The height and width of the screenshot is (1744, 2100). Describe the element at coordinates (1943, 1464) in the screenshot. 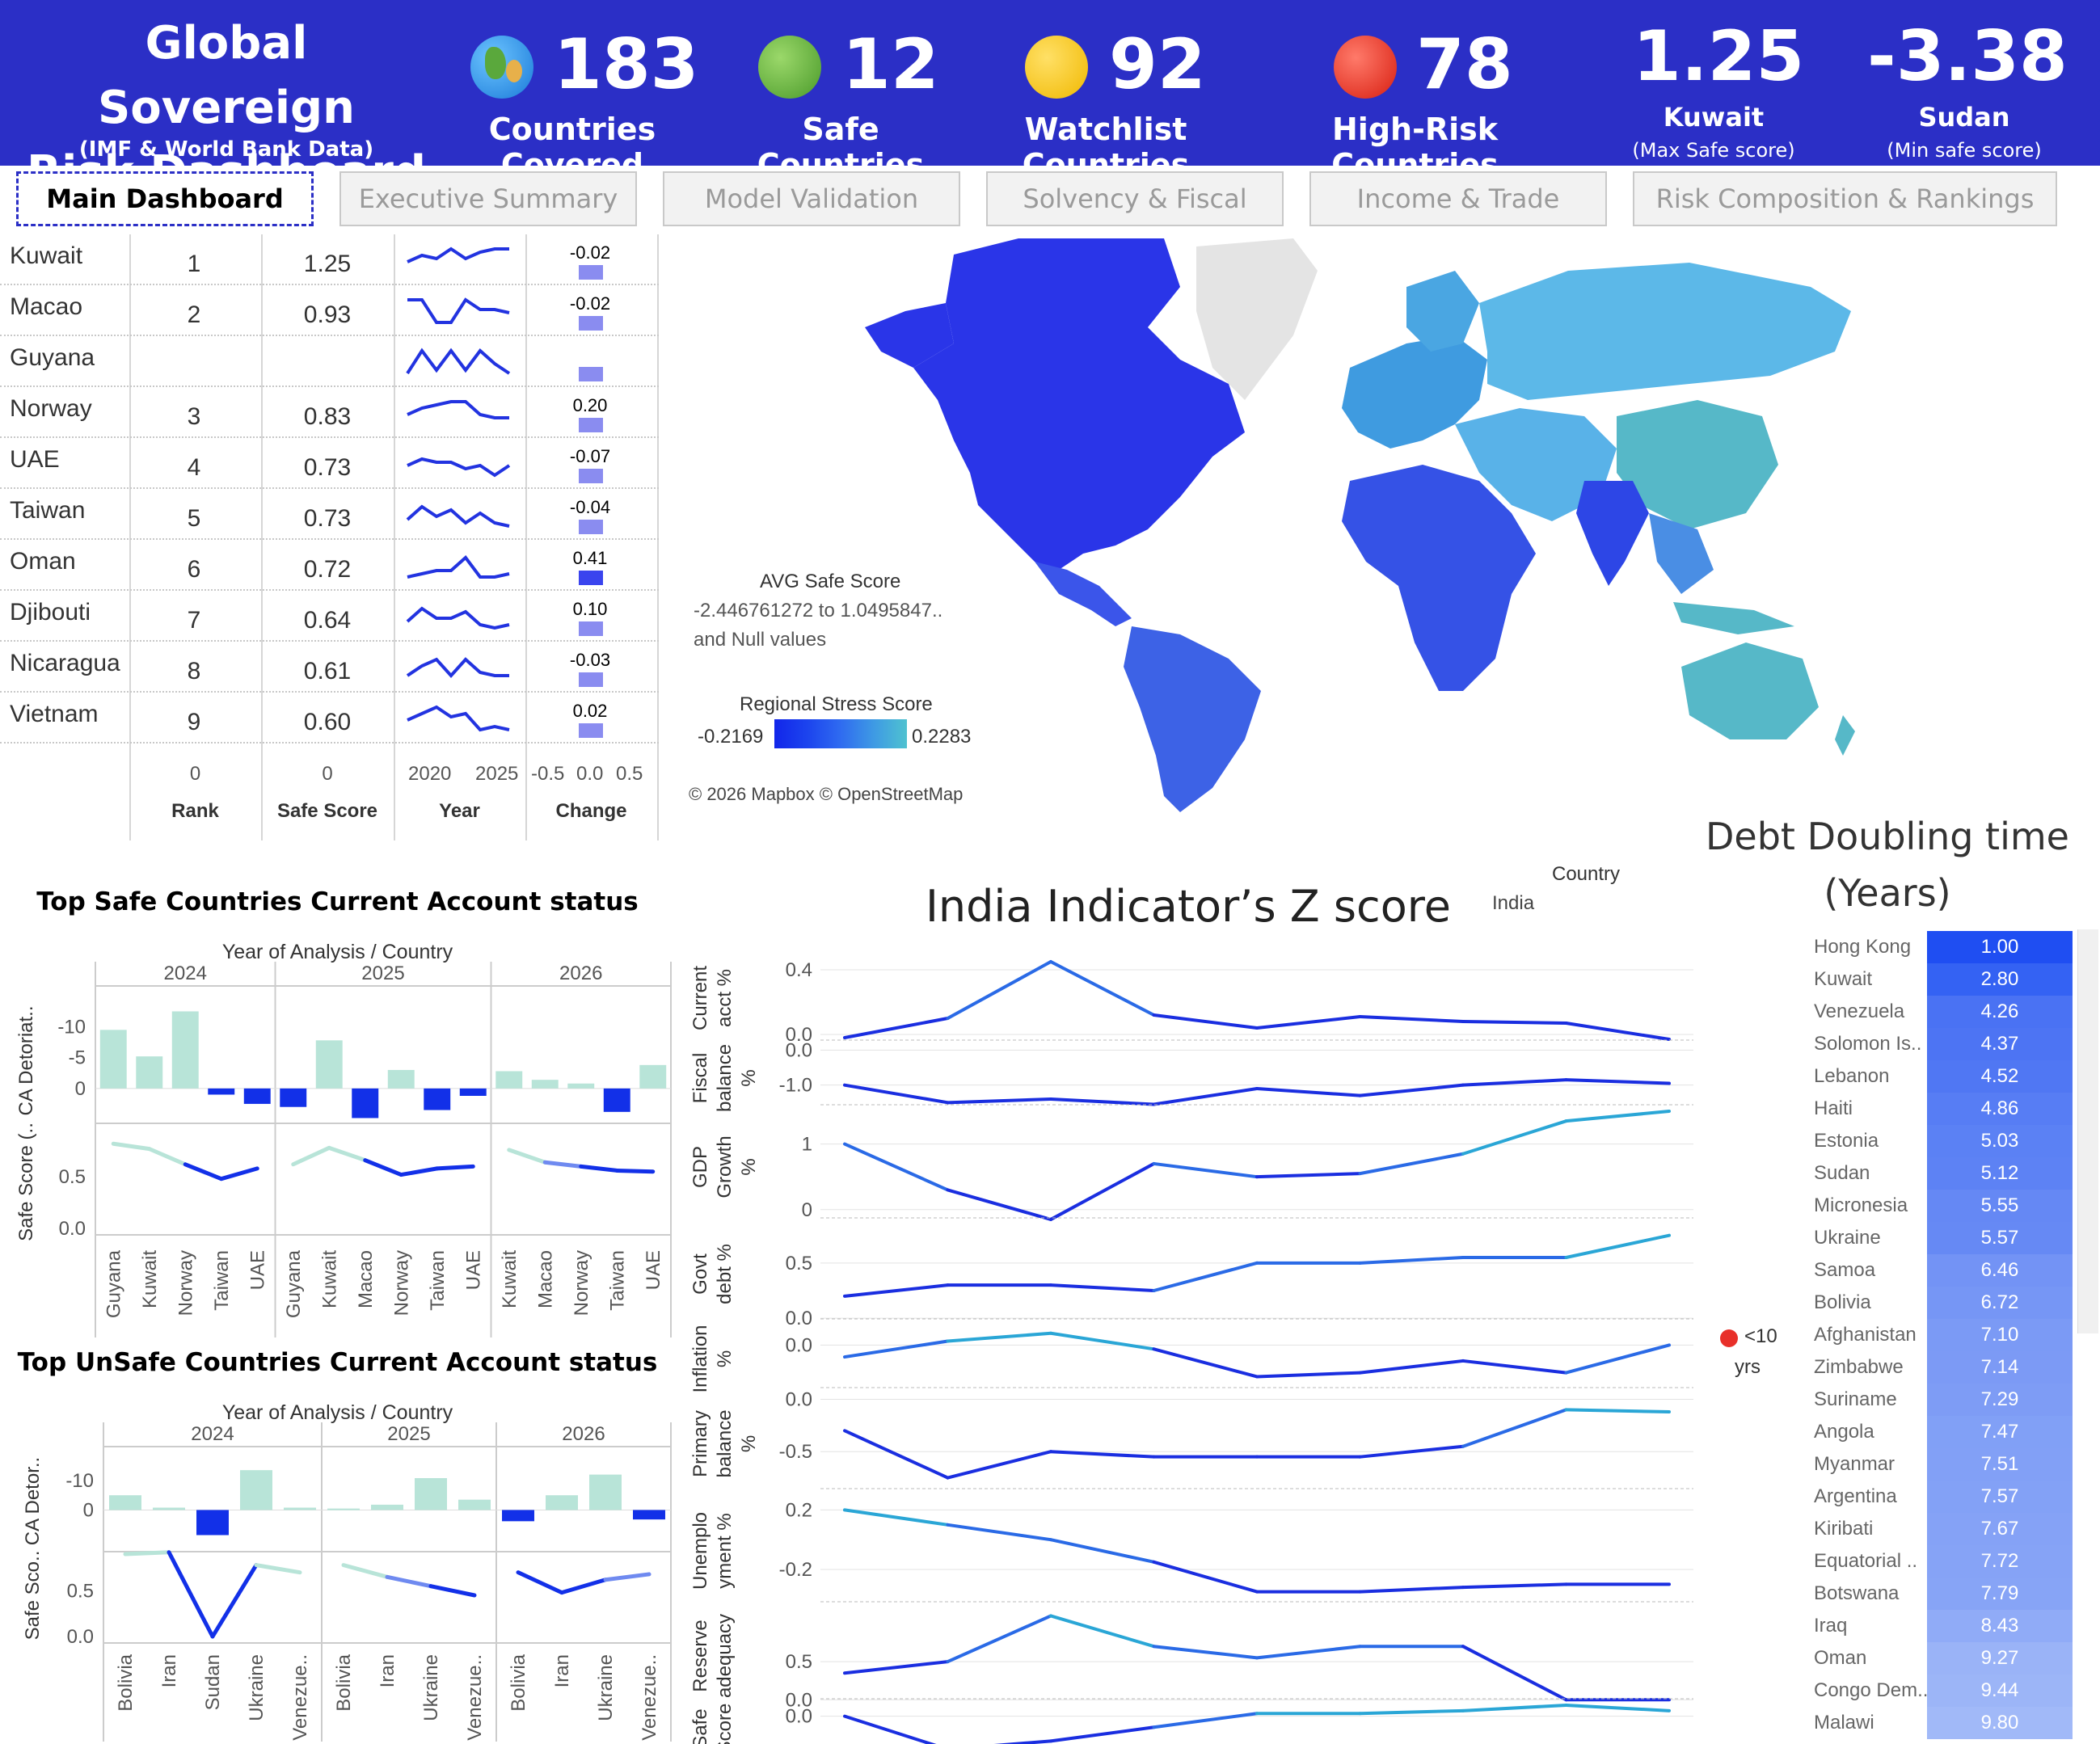

I see `debt-row: Myanmar 7.51` at that location.